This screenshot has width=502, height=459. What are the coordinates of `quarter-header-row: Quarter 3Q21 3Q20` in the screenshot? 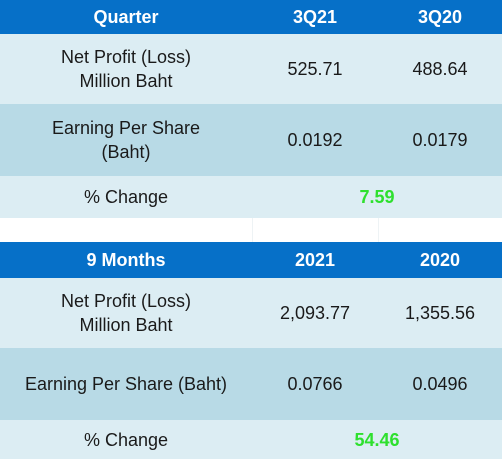 It's located at (251, 17).